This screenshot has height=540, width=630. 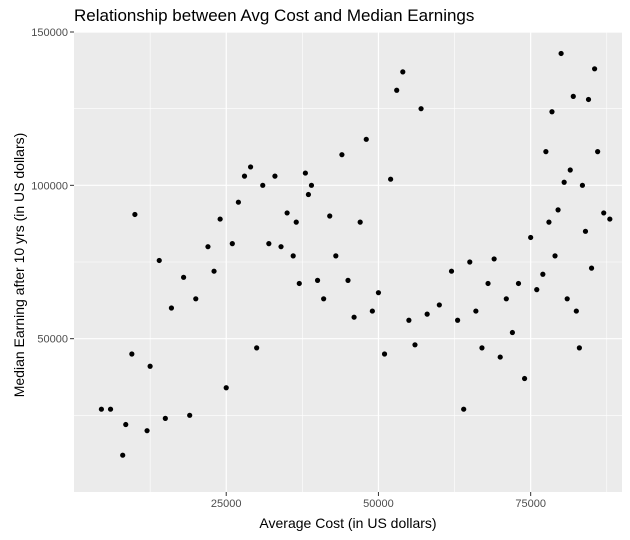 I want to click on y-tick-label: 100000, so click(x=49, y=186).